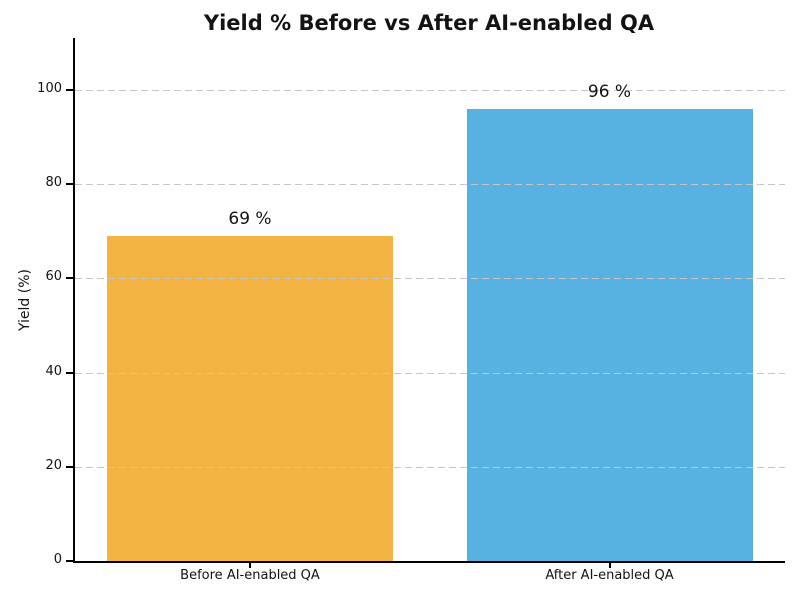  I want to click on y-tick-label: 100, so click(49, 88).